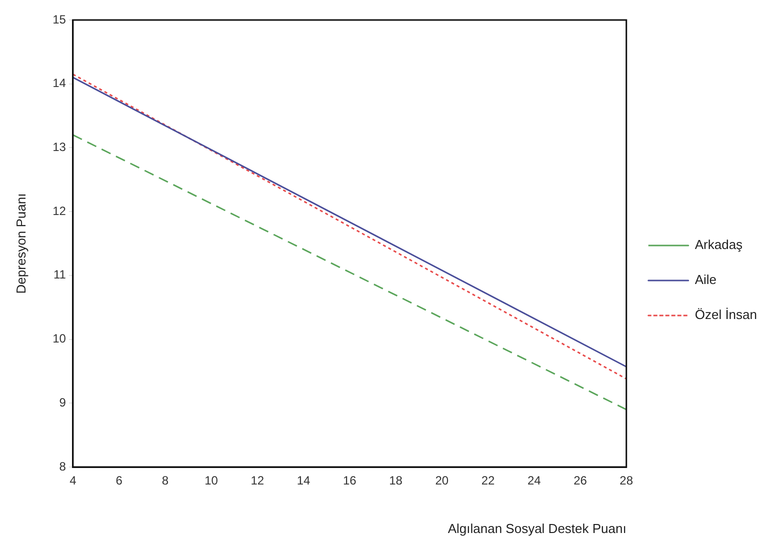 The image size is (773, 551). What do you see at coordinates (488, 481) in the screenshot?
I see `x-tick-label: 22` at bounding box center [488, 481].